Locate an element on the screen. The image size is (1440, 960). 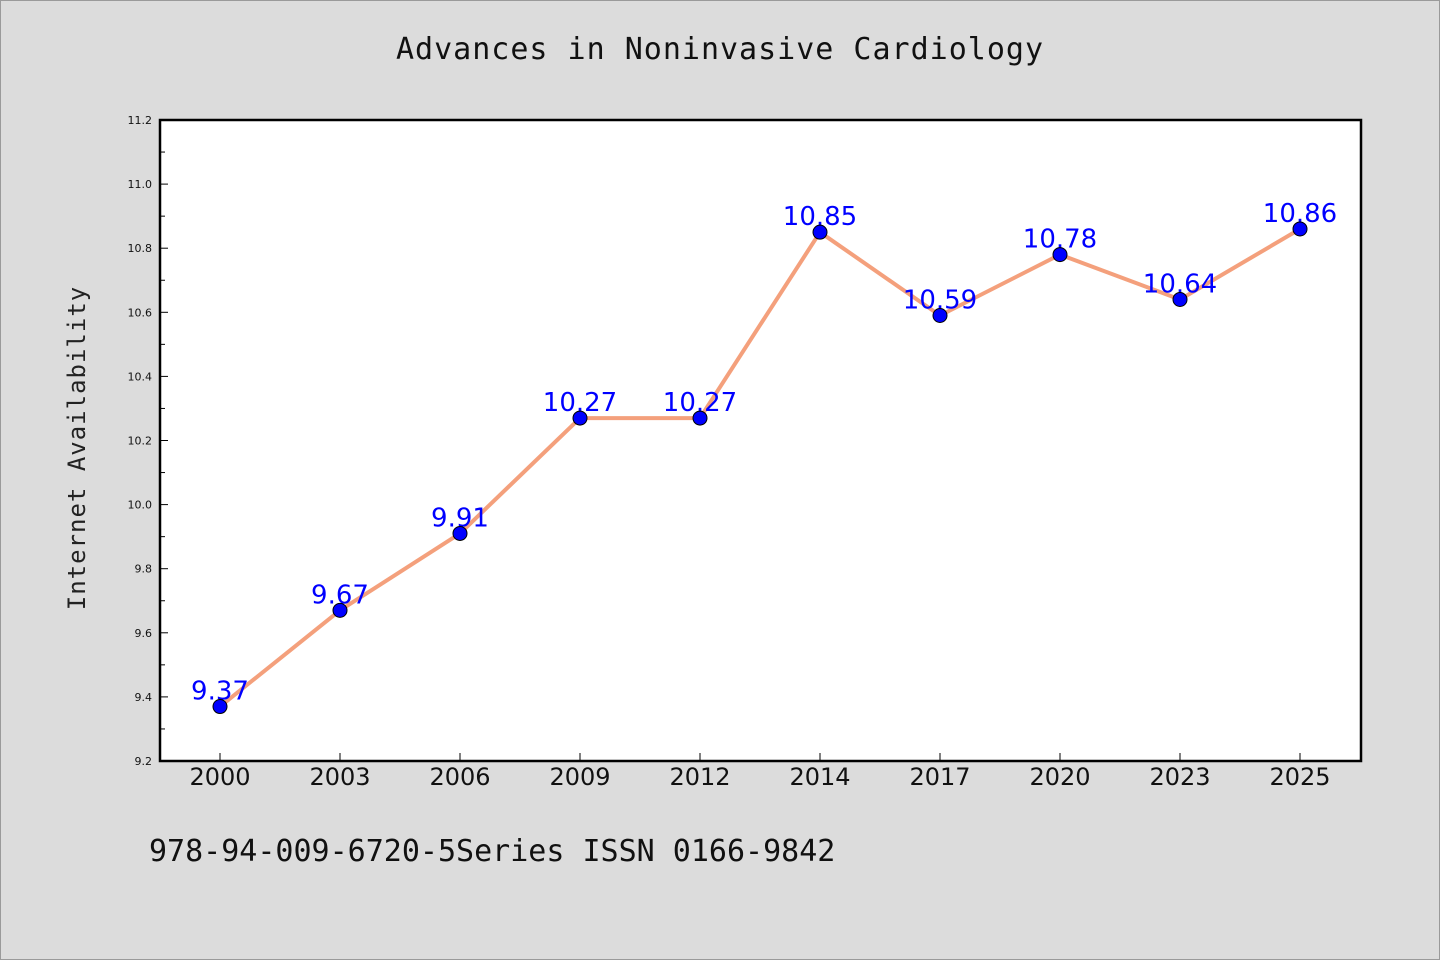
y-tick-label: 10.4 is located at coordinates (140, 376).